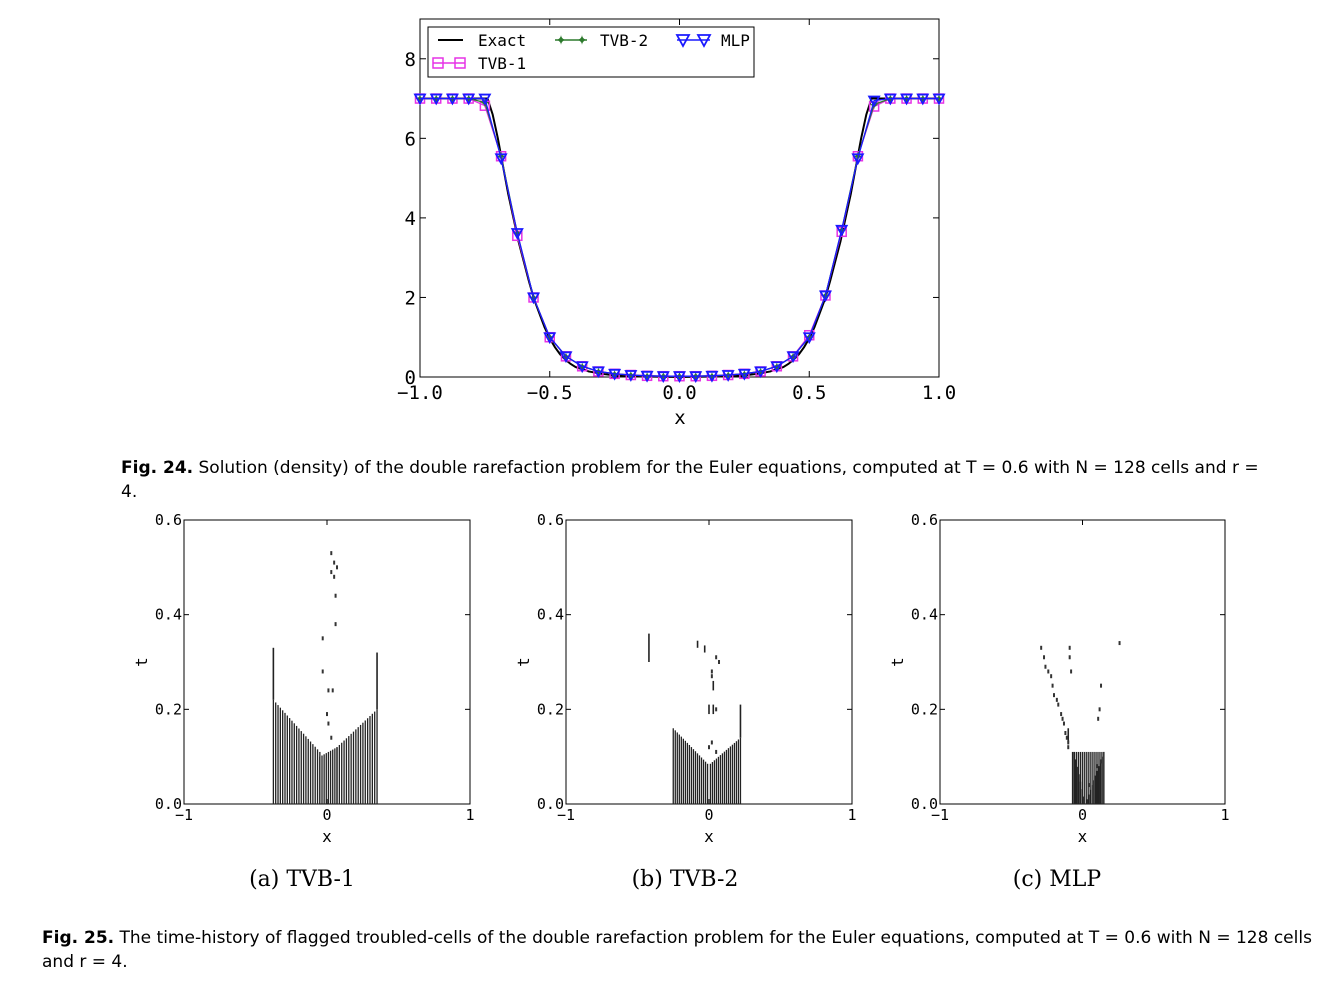  What do you see at coordinates (410, 219) in the screenshot?
I see `y-tick-label: 4` at bounding box center [410, 219].